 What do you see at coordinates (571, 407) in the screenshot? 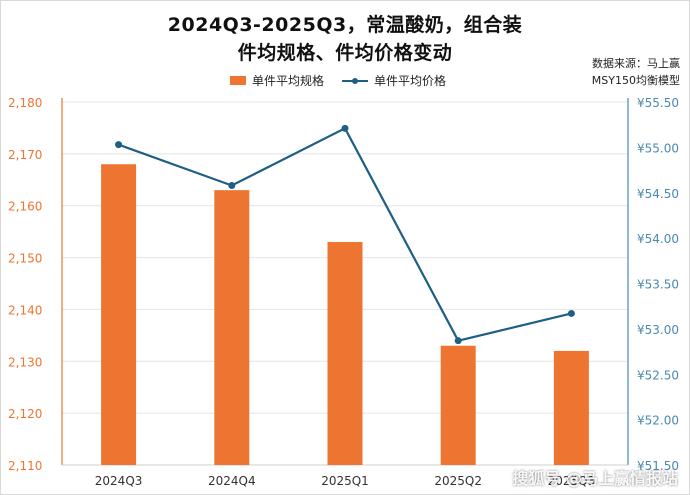
I see `bar-2025Q3` at bounding box center [571, 407].